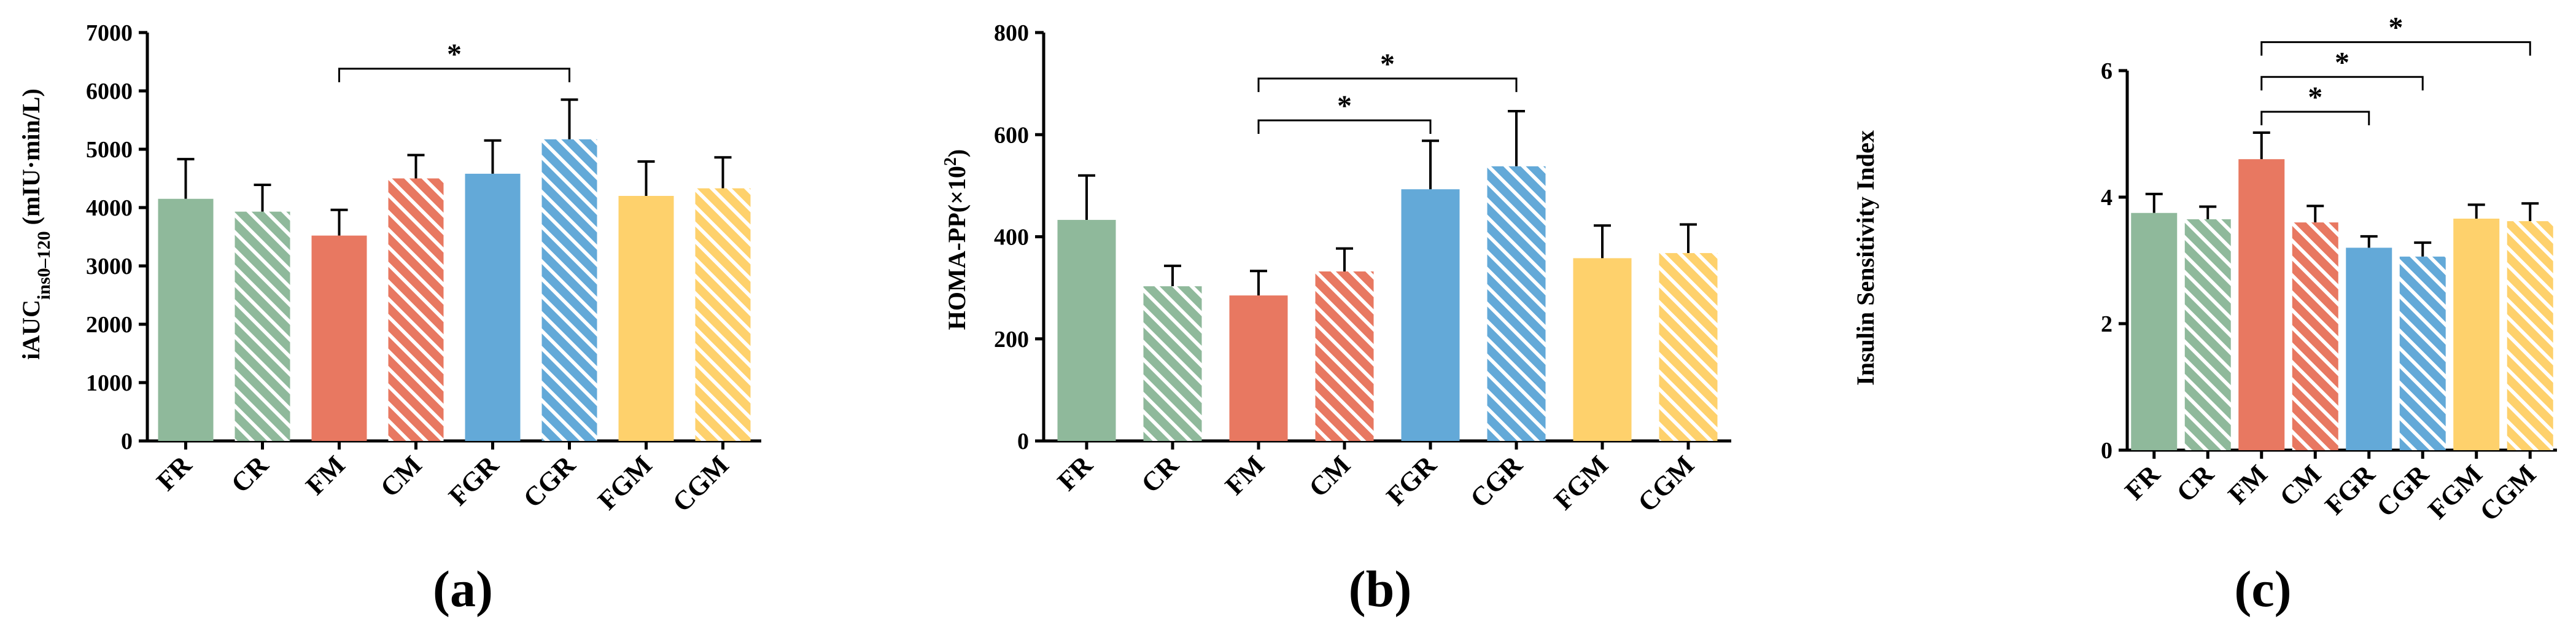  I want to click on y-tick-label: 600, so click(1011, 135).